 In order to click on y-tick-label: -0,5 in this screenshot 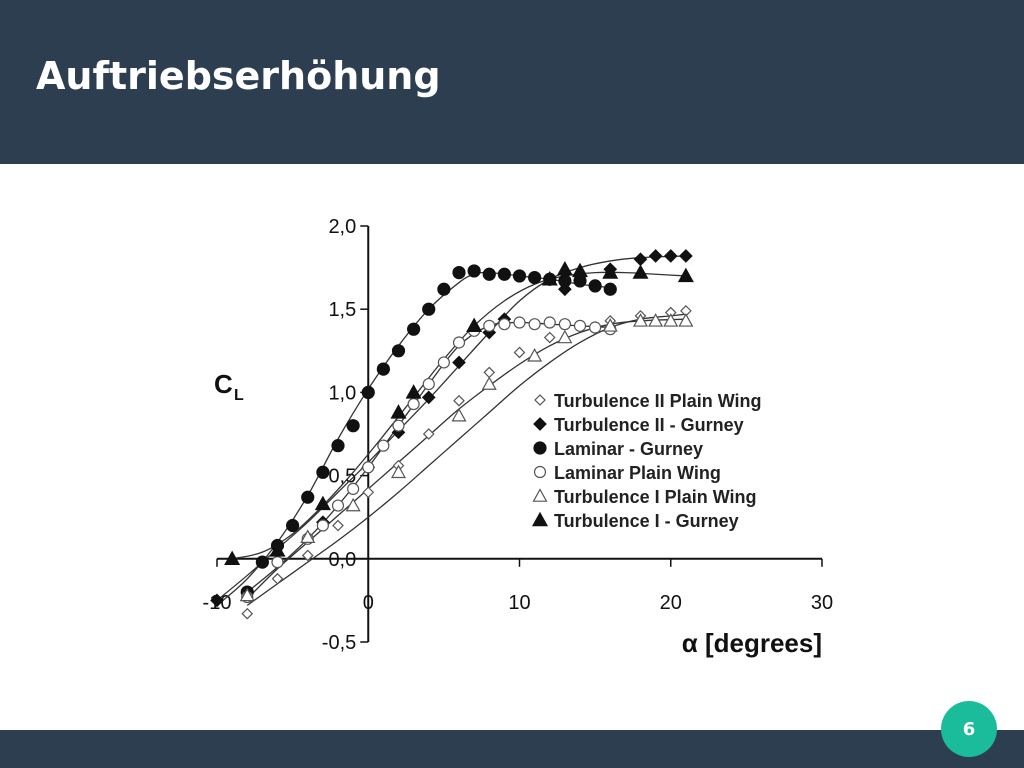, I will do `click(339, 643)`.